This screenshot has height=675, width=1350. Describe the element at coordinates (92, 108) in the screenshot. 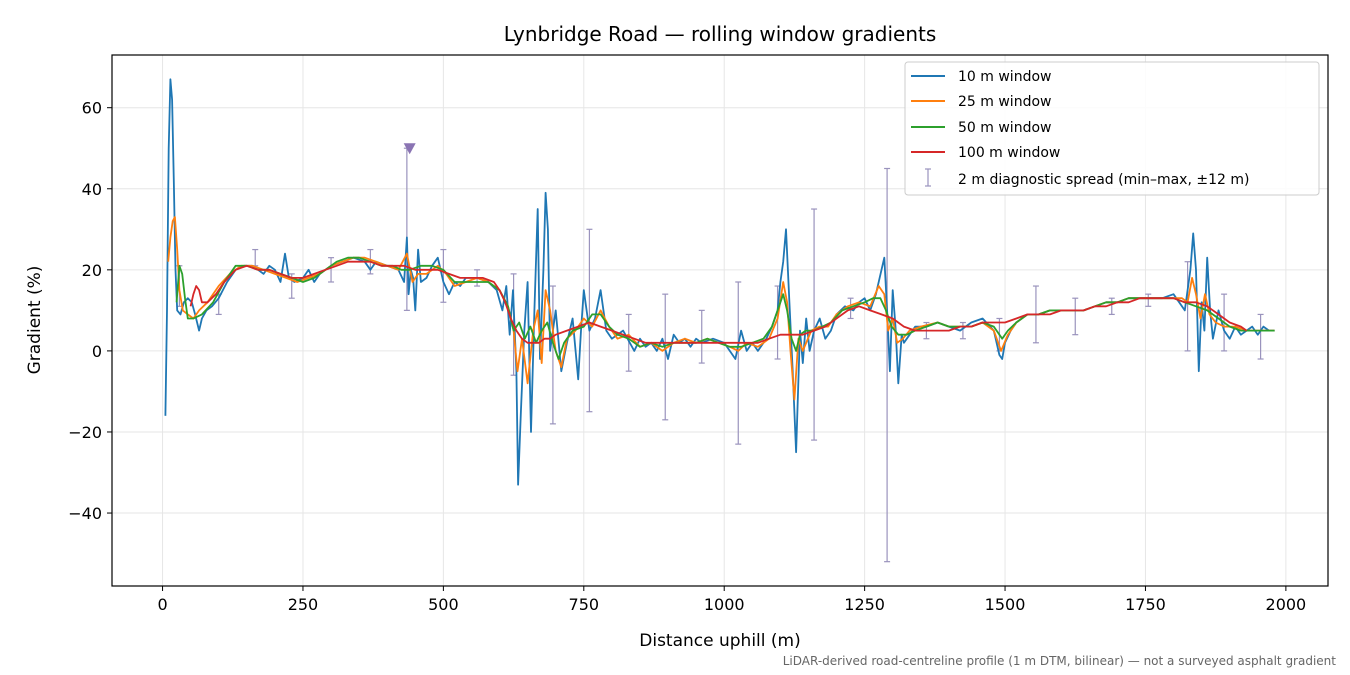

I see `y-tick-label: 60` at that location.